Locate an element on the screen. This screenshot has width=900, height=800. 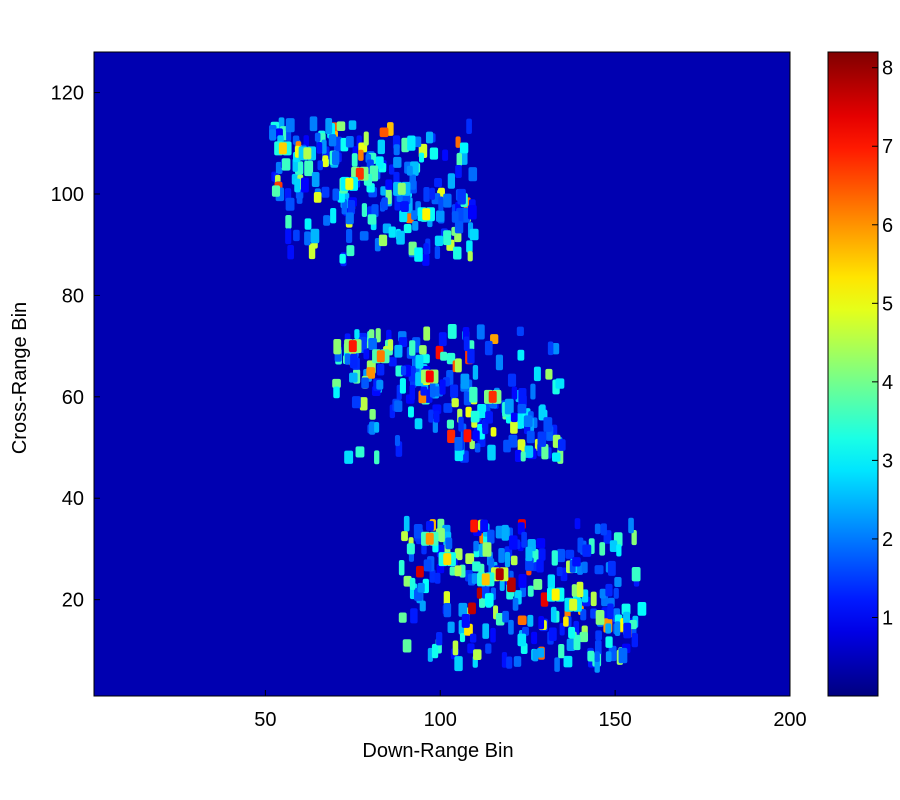
y-tick-label: 120 is located at coordinates (67, 94).